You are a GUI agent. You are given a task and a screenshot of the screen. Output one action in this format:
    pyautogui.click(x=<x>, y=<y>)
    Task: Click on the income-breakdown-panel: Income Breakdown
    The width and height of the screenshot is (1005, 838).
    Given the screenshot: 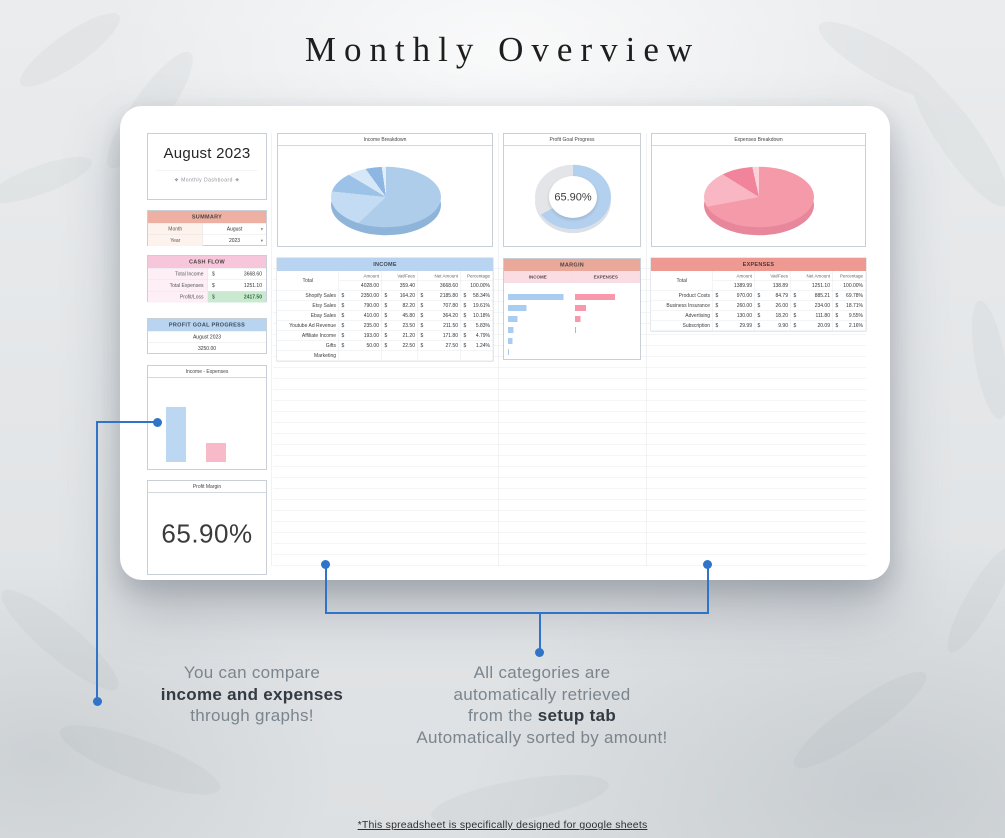 What is the action you would take?
    pyautogui.click(x=385, y=190)
    